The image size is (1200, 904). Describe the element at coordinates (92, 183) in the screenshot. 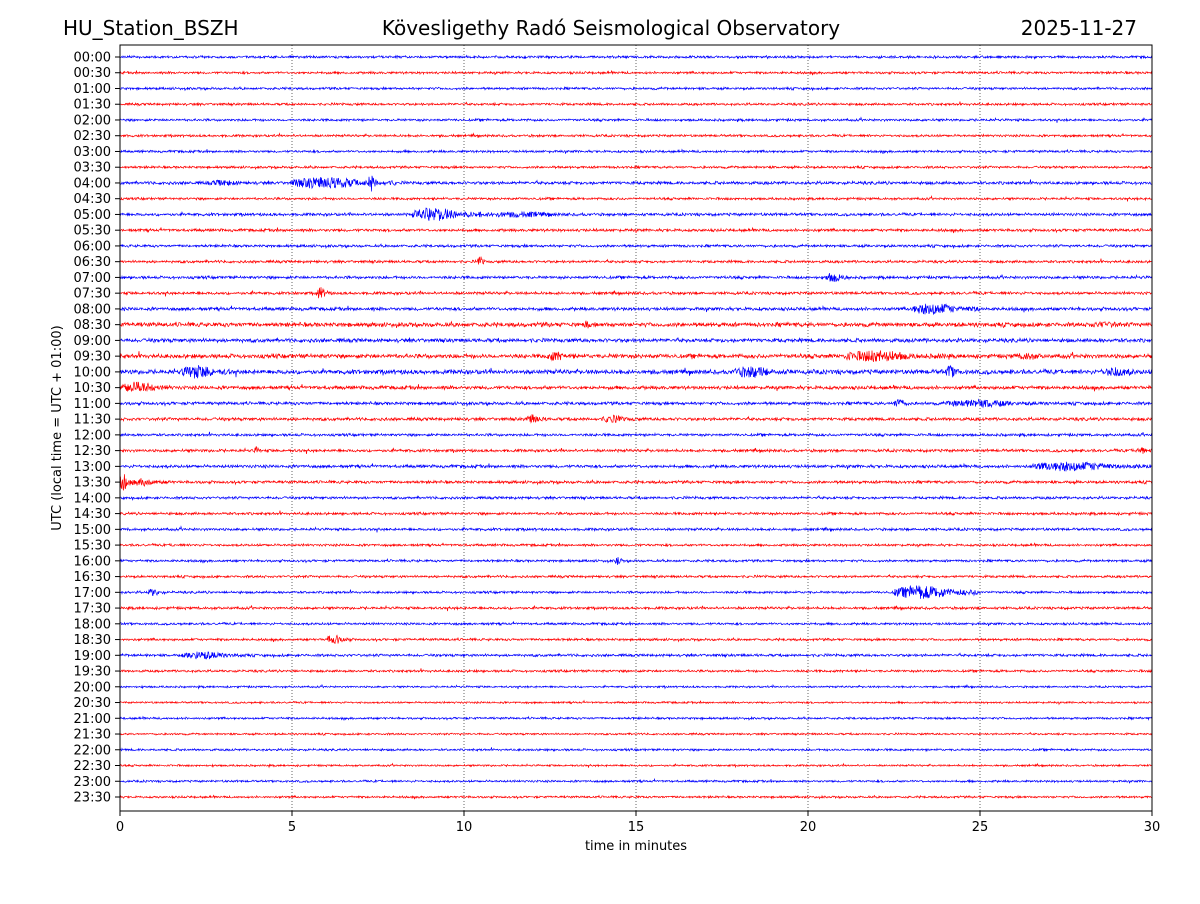

I see `y-tick-label: 04:00` at that location.